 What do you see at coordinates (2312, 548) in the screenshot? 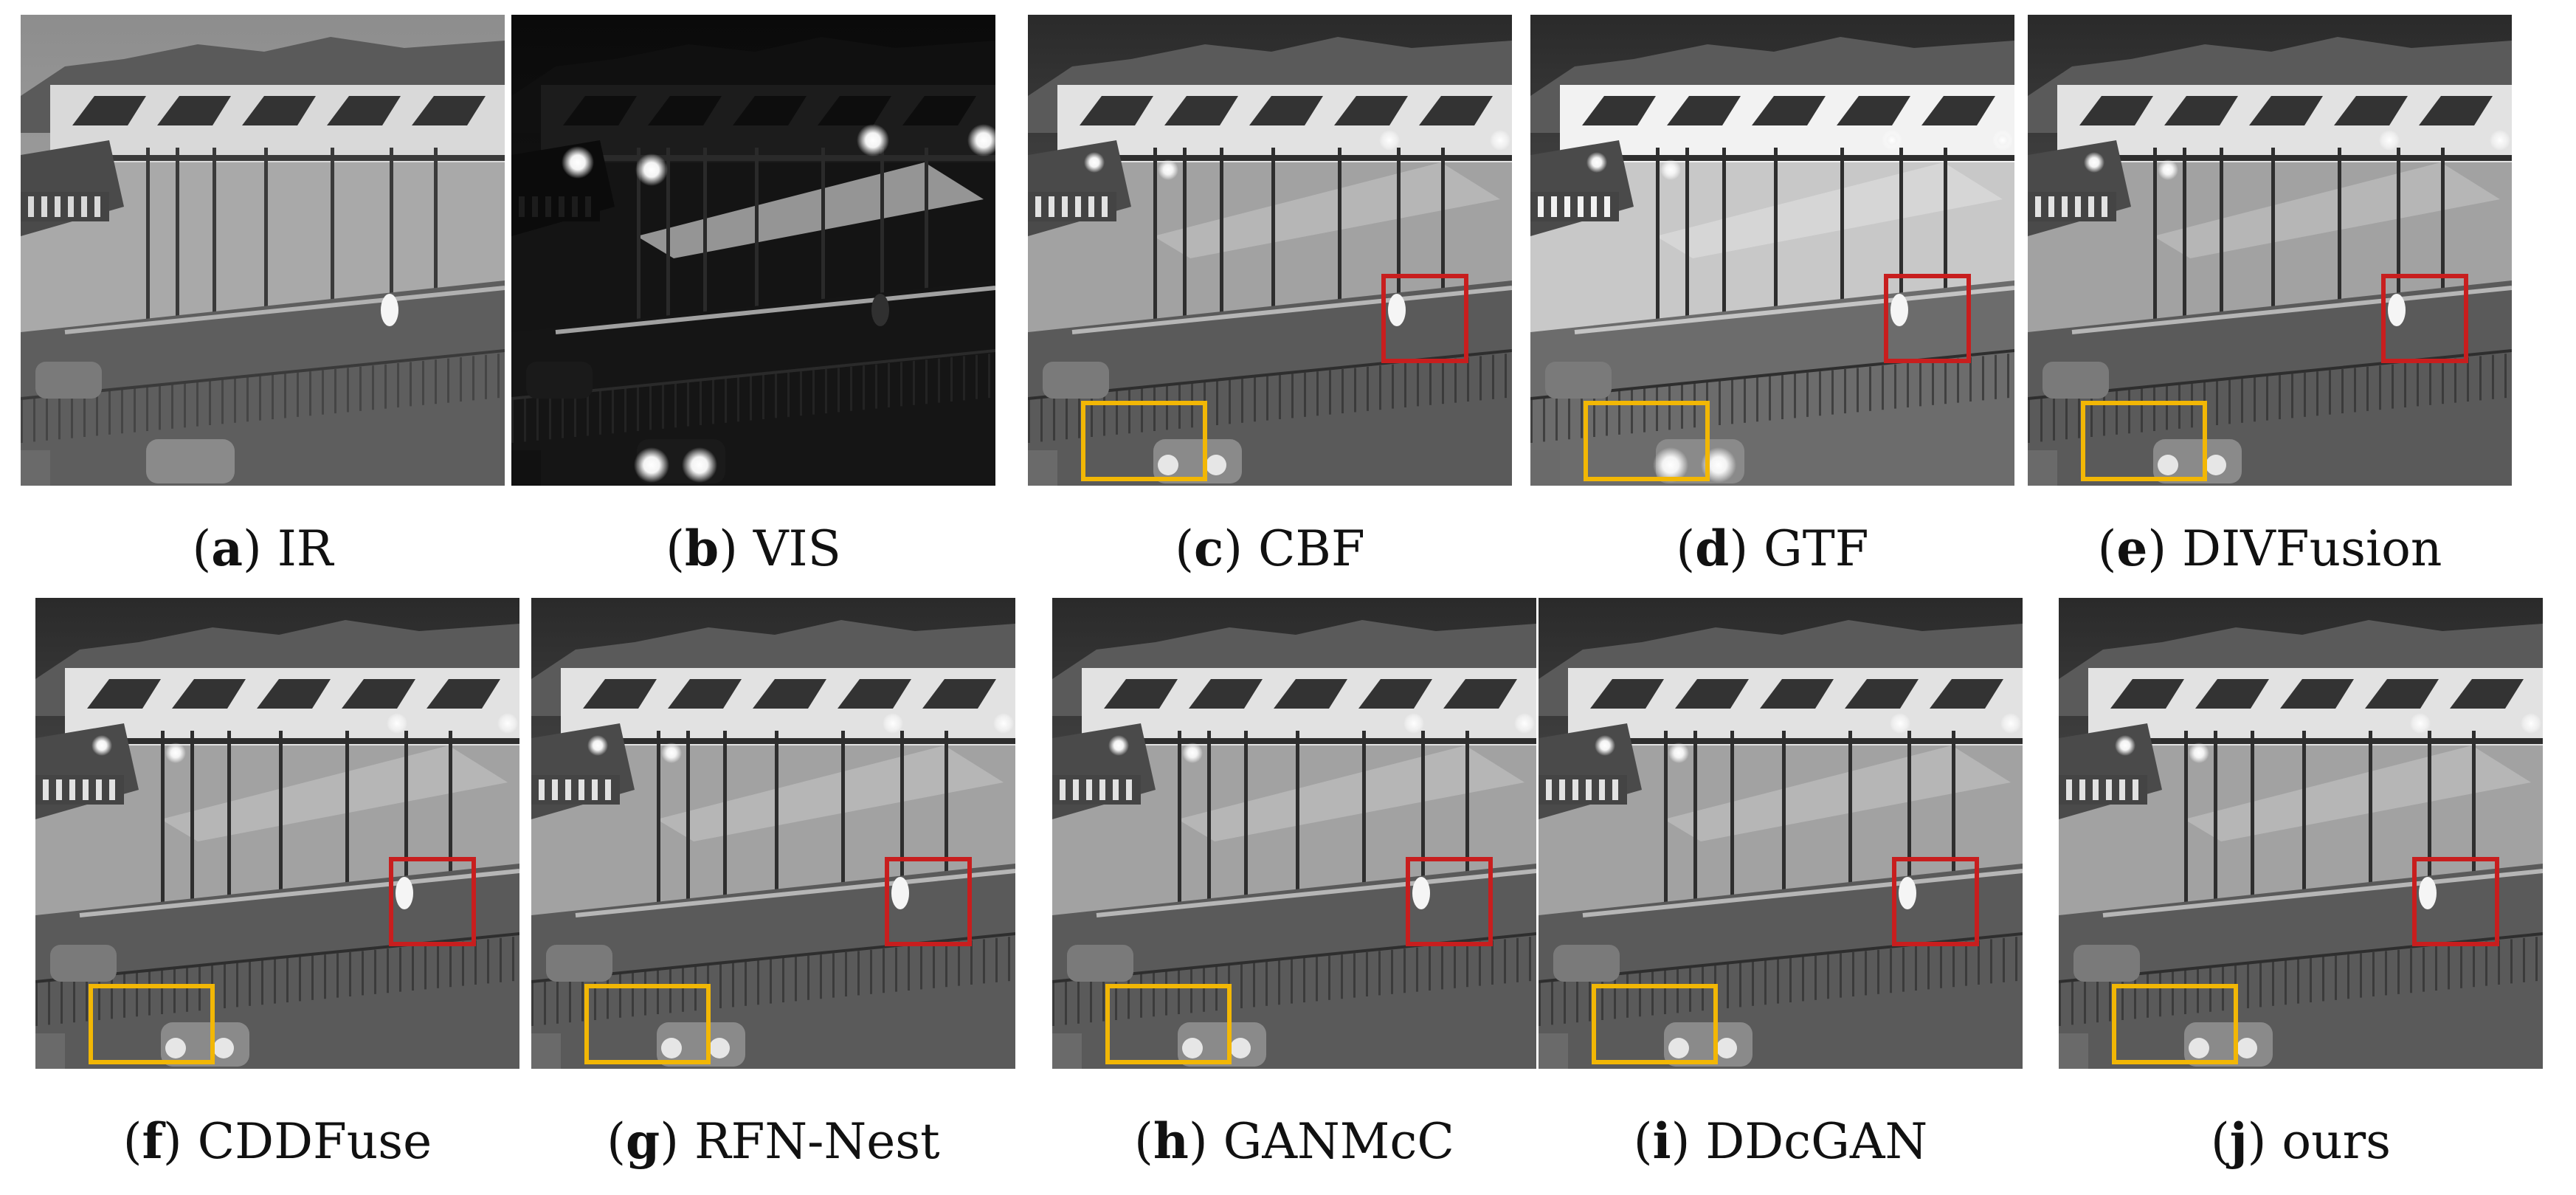
I see `caption-label: DIVFusion` at bounding box center [2312, 548].